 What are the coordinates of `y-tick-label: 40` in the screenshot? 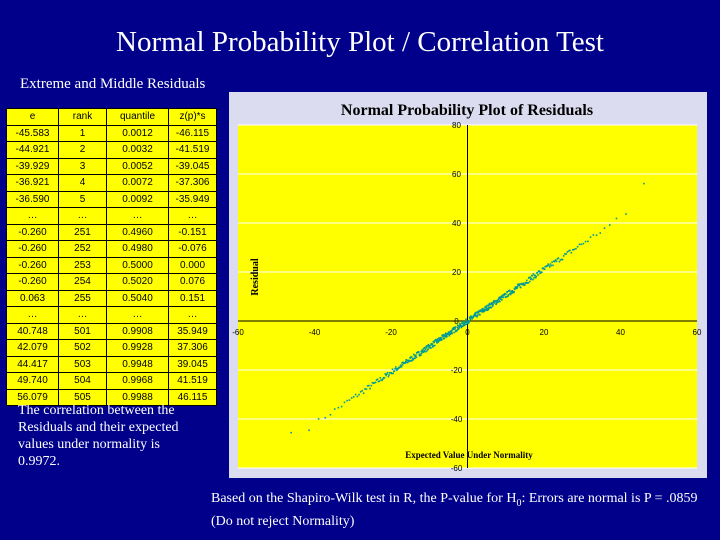 It's located at (456, 223).